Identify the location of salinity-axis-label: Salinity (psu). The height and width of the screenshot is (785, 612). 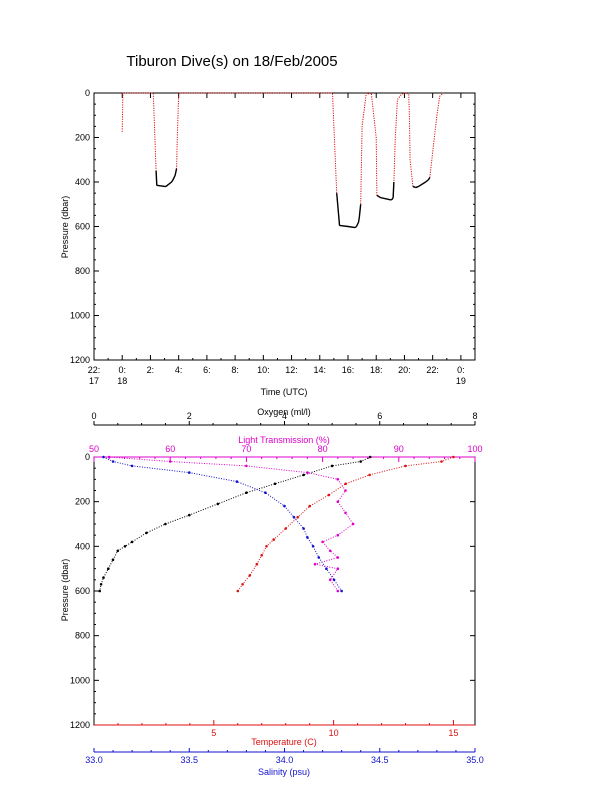
(284, 772).